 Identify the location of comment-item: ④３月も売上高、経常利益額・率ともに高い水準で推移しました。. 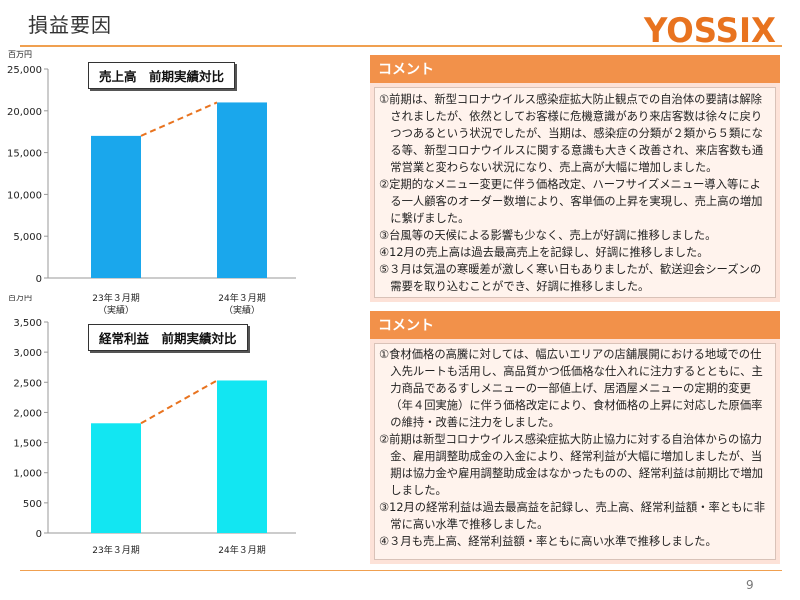
(548, 541).